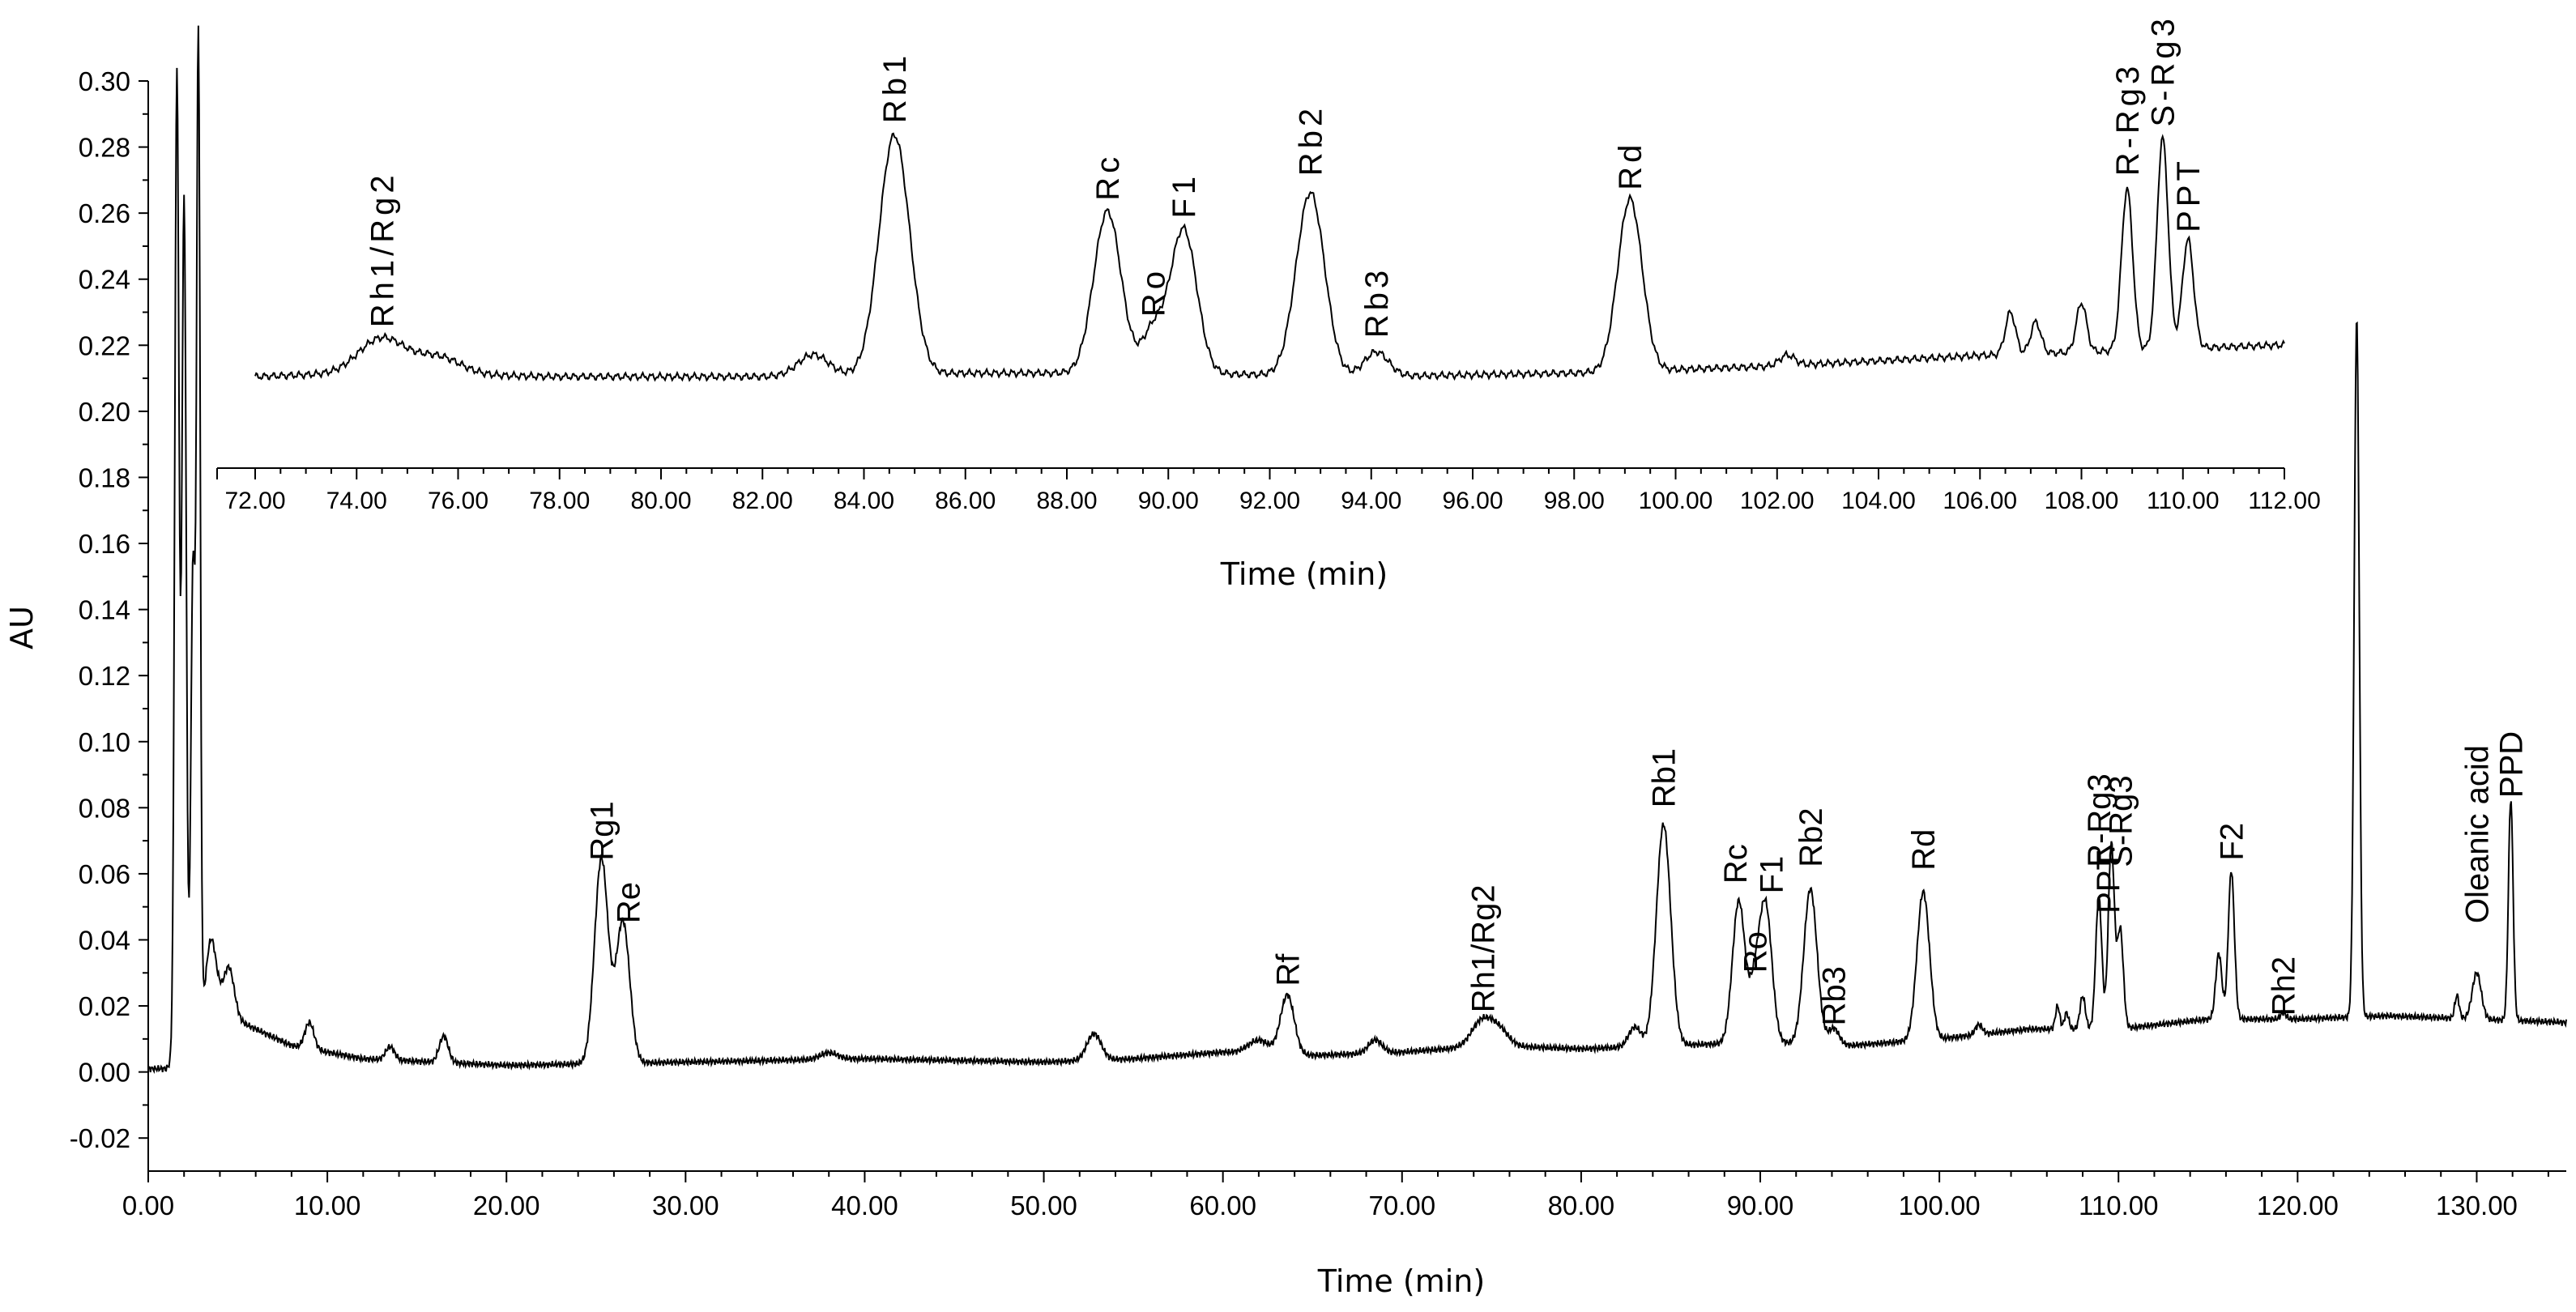 The height and width of the screenshot is (1312, 2576). I want to click on main-y-tick-label: 0.04, so click(105, 940).